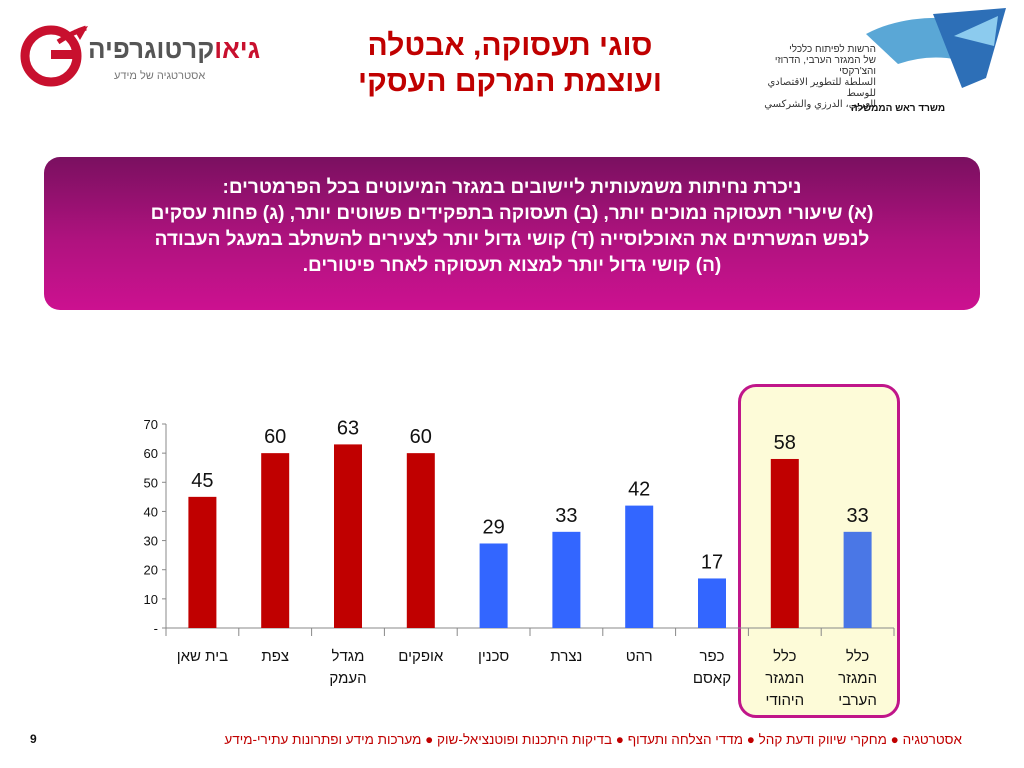 This screenshot has height=768, width=1024. What do you see at coordinates (54, 56) in the screenshot?
I see `geocartography-emblem-icon` at bounding box center [54, 56].